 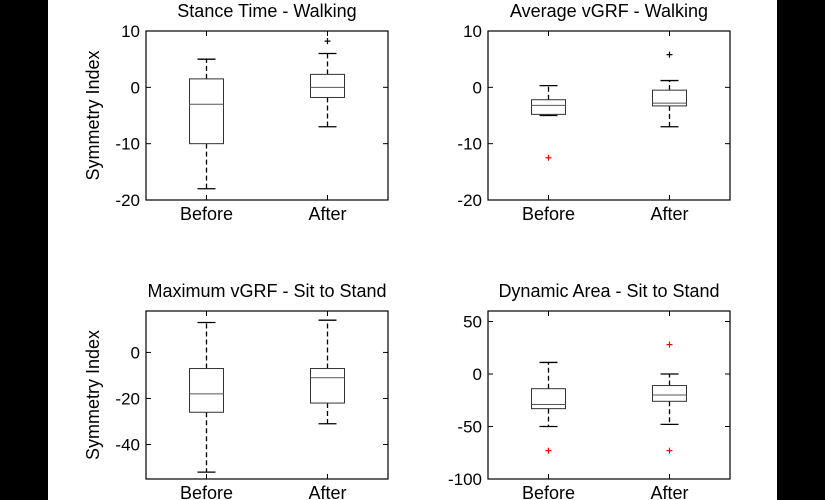 What do you see at coordinates (266, 11) in the screenshot?
I see `chart-title: Stance Time - Walking` at bounding box center [266, 11].